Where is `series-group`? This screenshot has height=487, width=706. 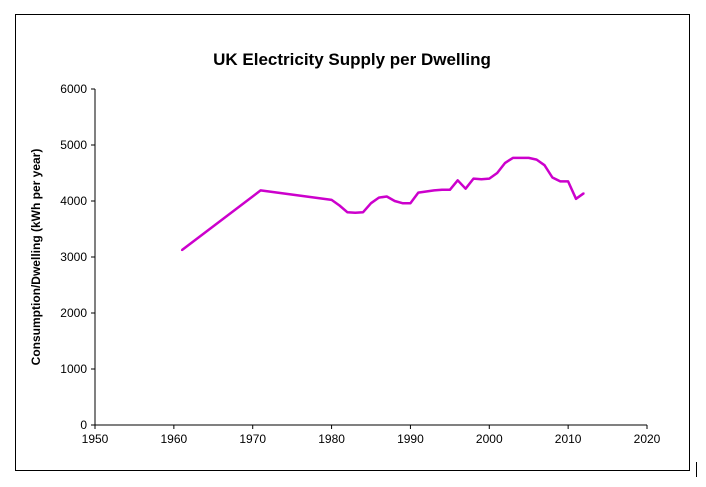 series-group is located at coordinates (382, 204).